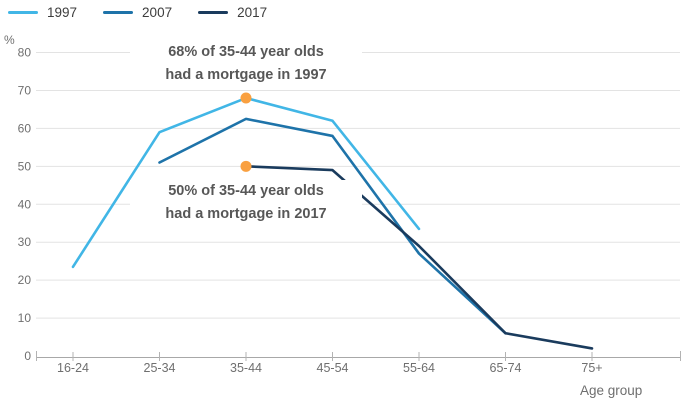  Describe the element at coordinates (246, 191) in the screenshot. I see `annotation-line: 50% of 35-44 year olds` at that location.